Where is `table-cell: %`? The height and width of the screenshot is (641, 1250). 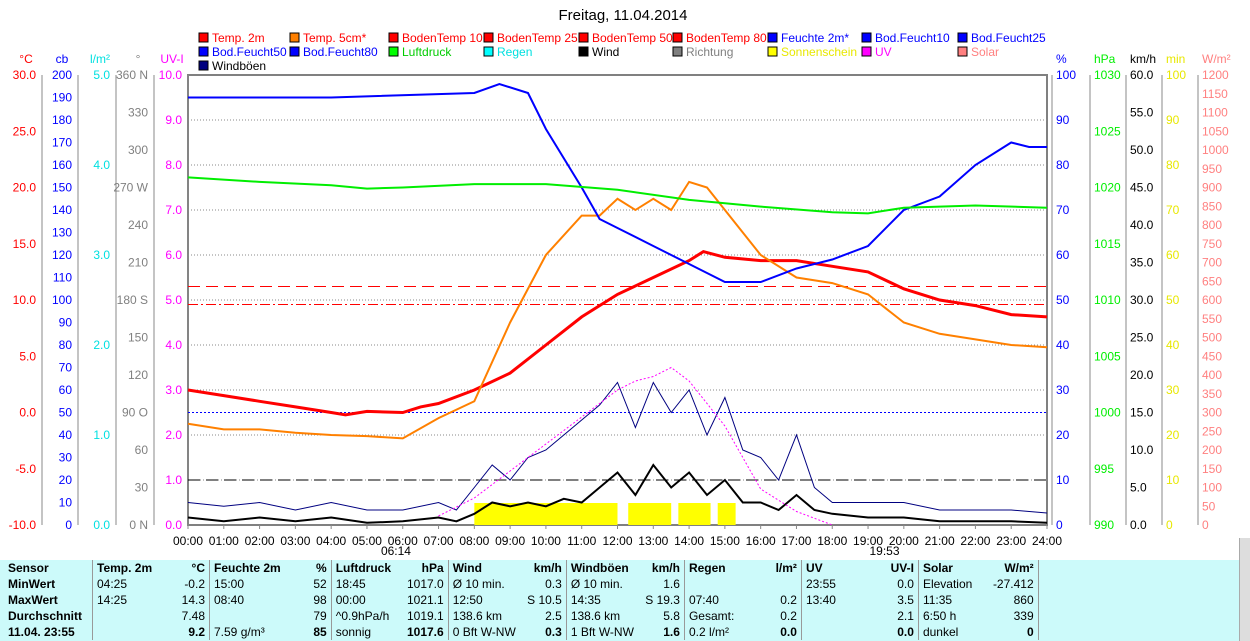
table-cell: % is located at coordinates (308, 568).